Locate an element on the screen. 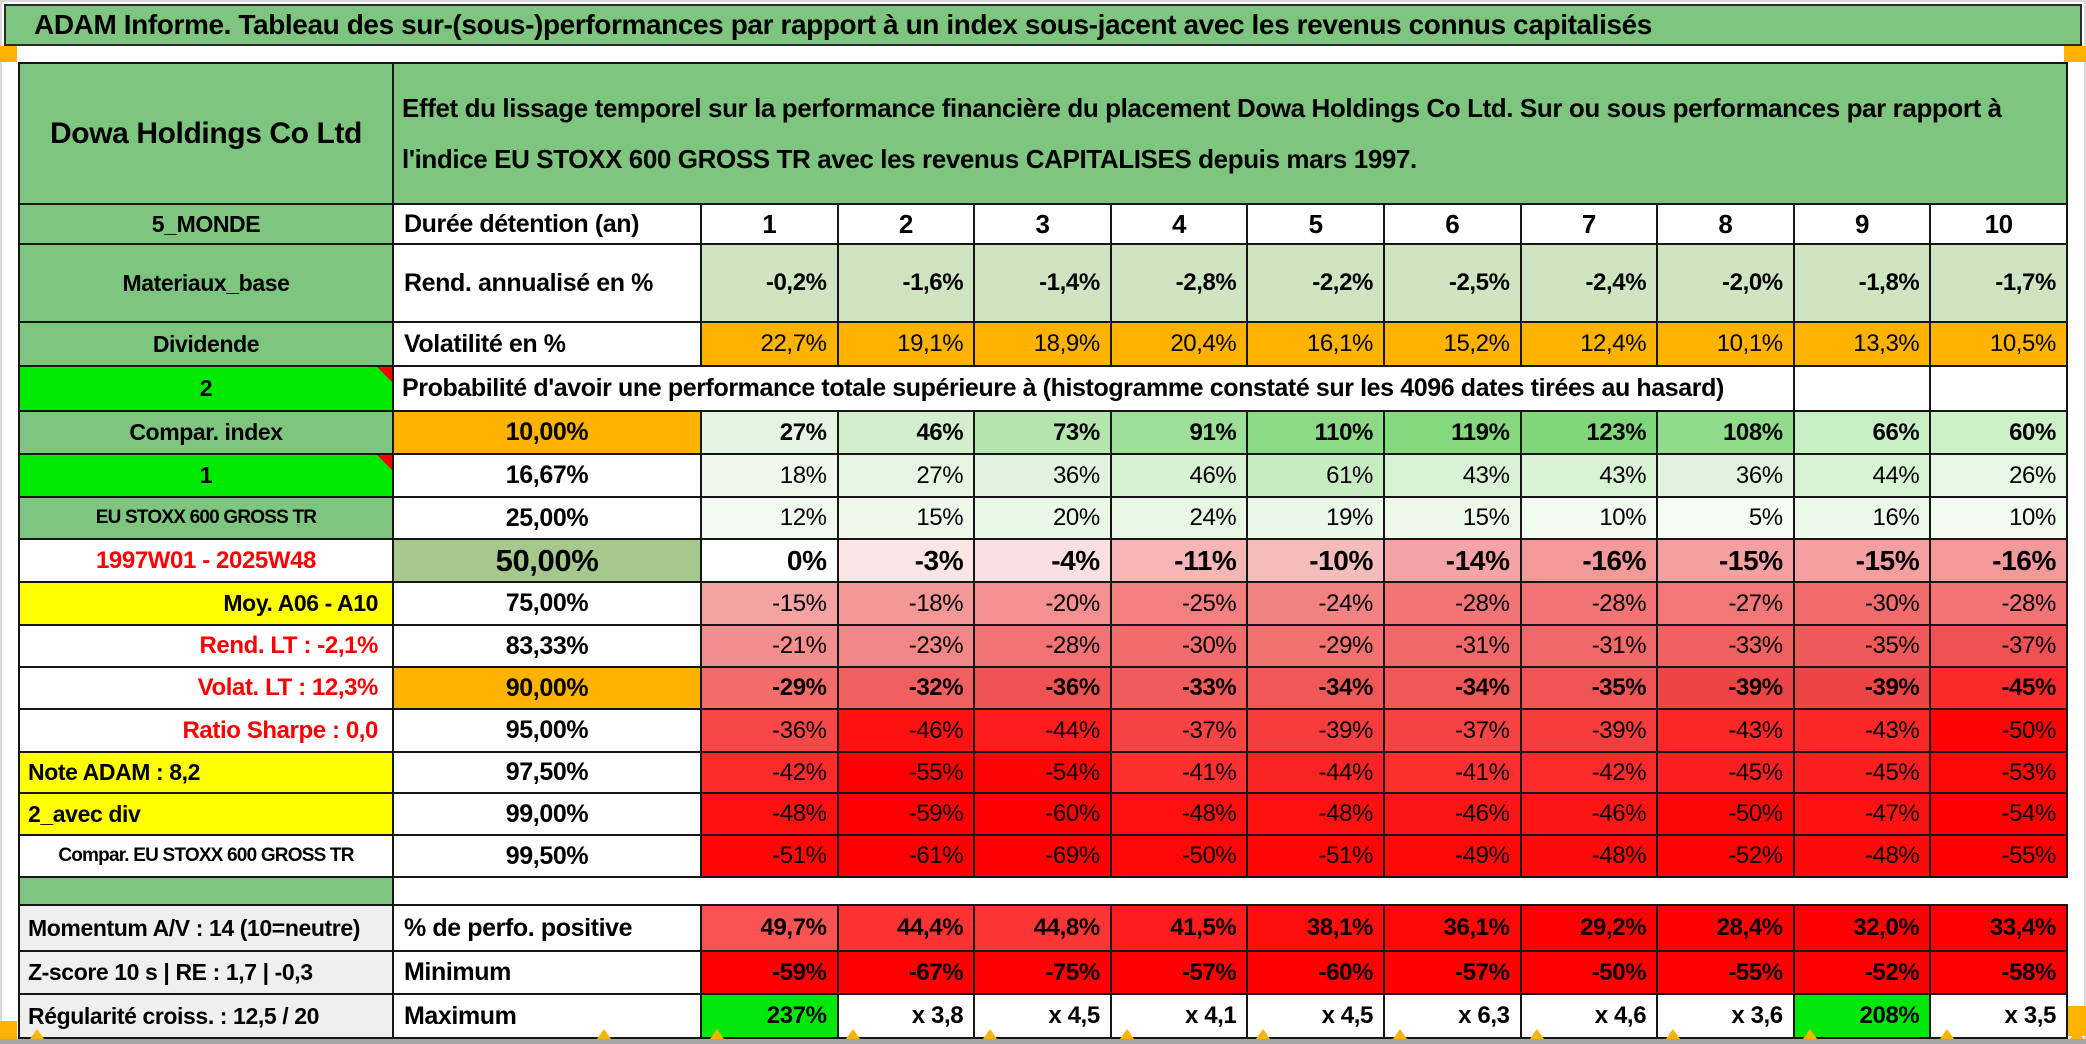  value-cell-y7: -31% is located at coordinates (1590, 647).